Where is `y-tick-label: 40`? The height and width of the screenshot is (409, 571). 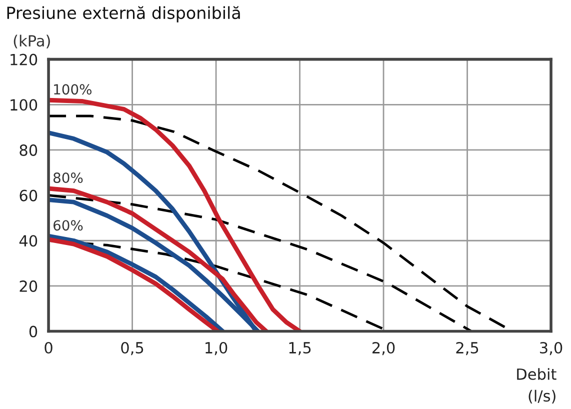 y-tick-label: 40 is located at coordinates (28, 241).